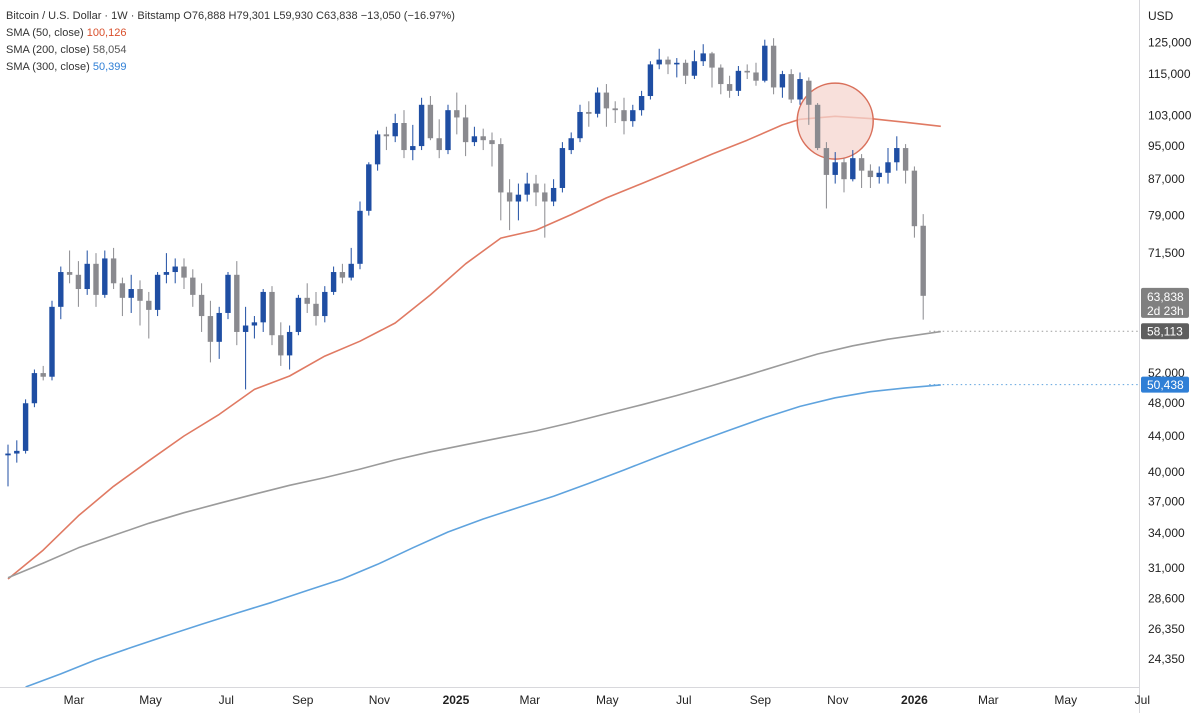 The image size is (1199, 713). I want to click on y-tick-label: 48,000, so click(1166, 403).